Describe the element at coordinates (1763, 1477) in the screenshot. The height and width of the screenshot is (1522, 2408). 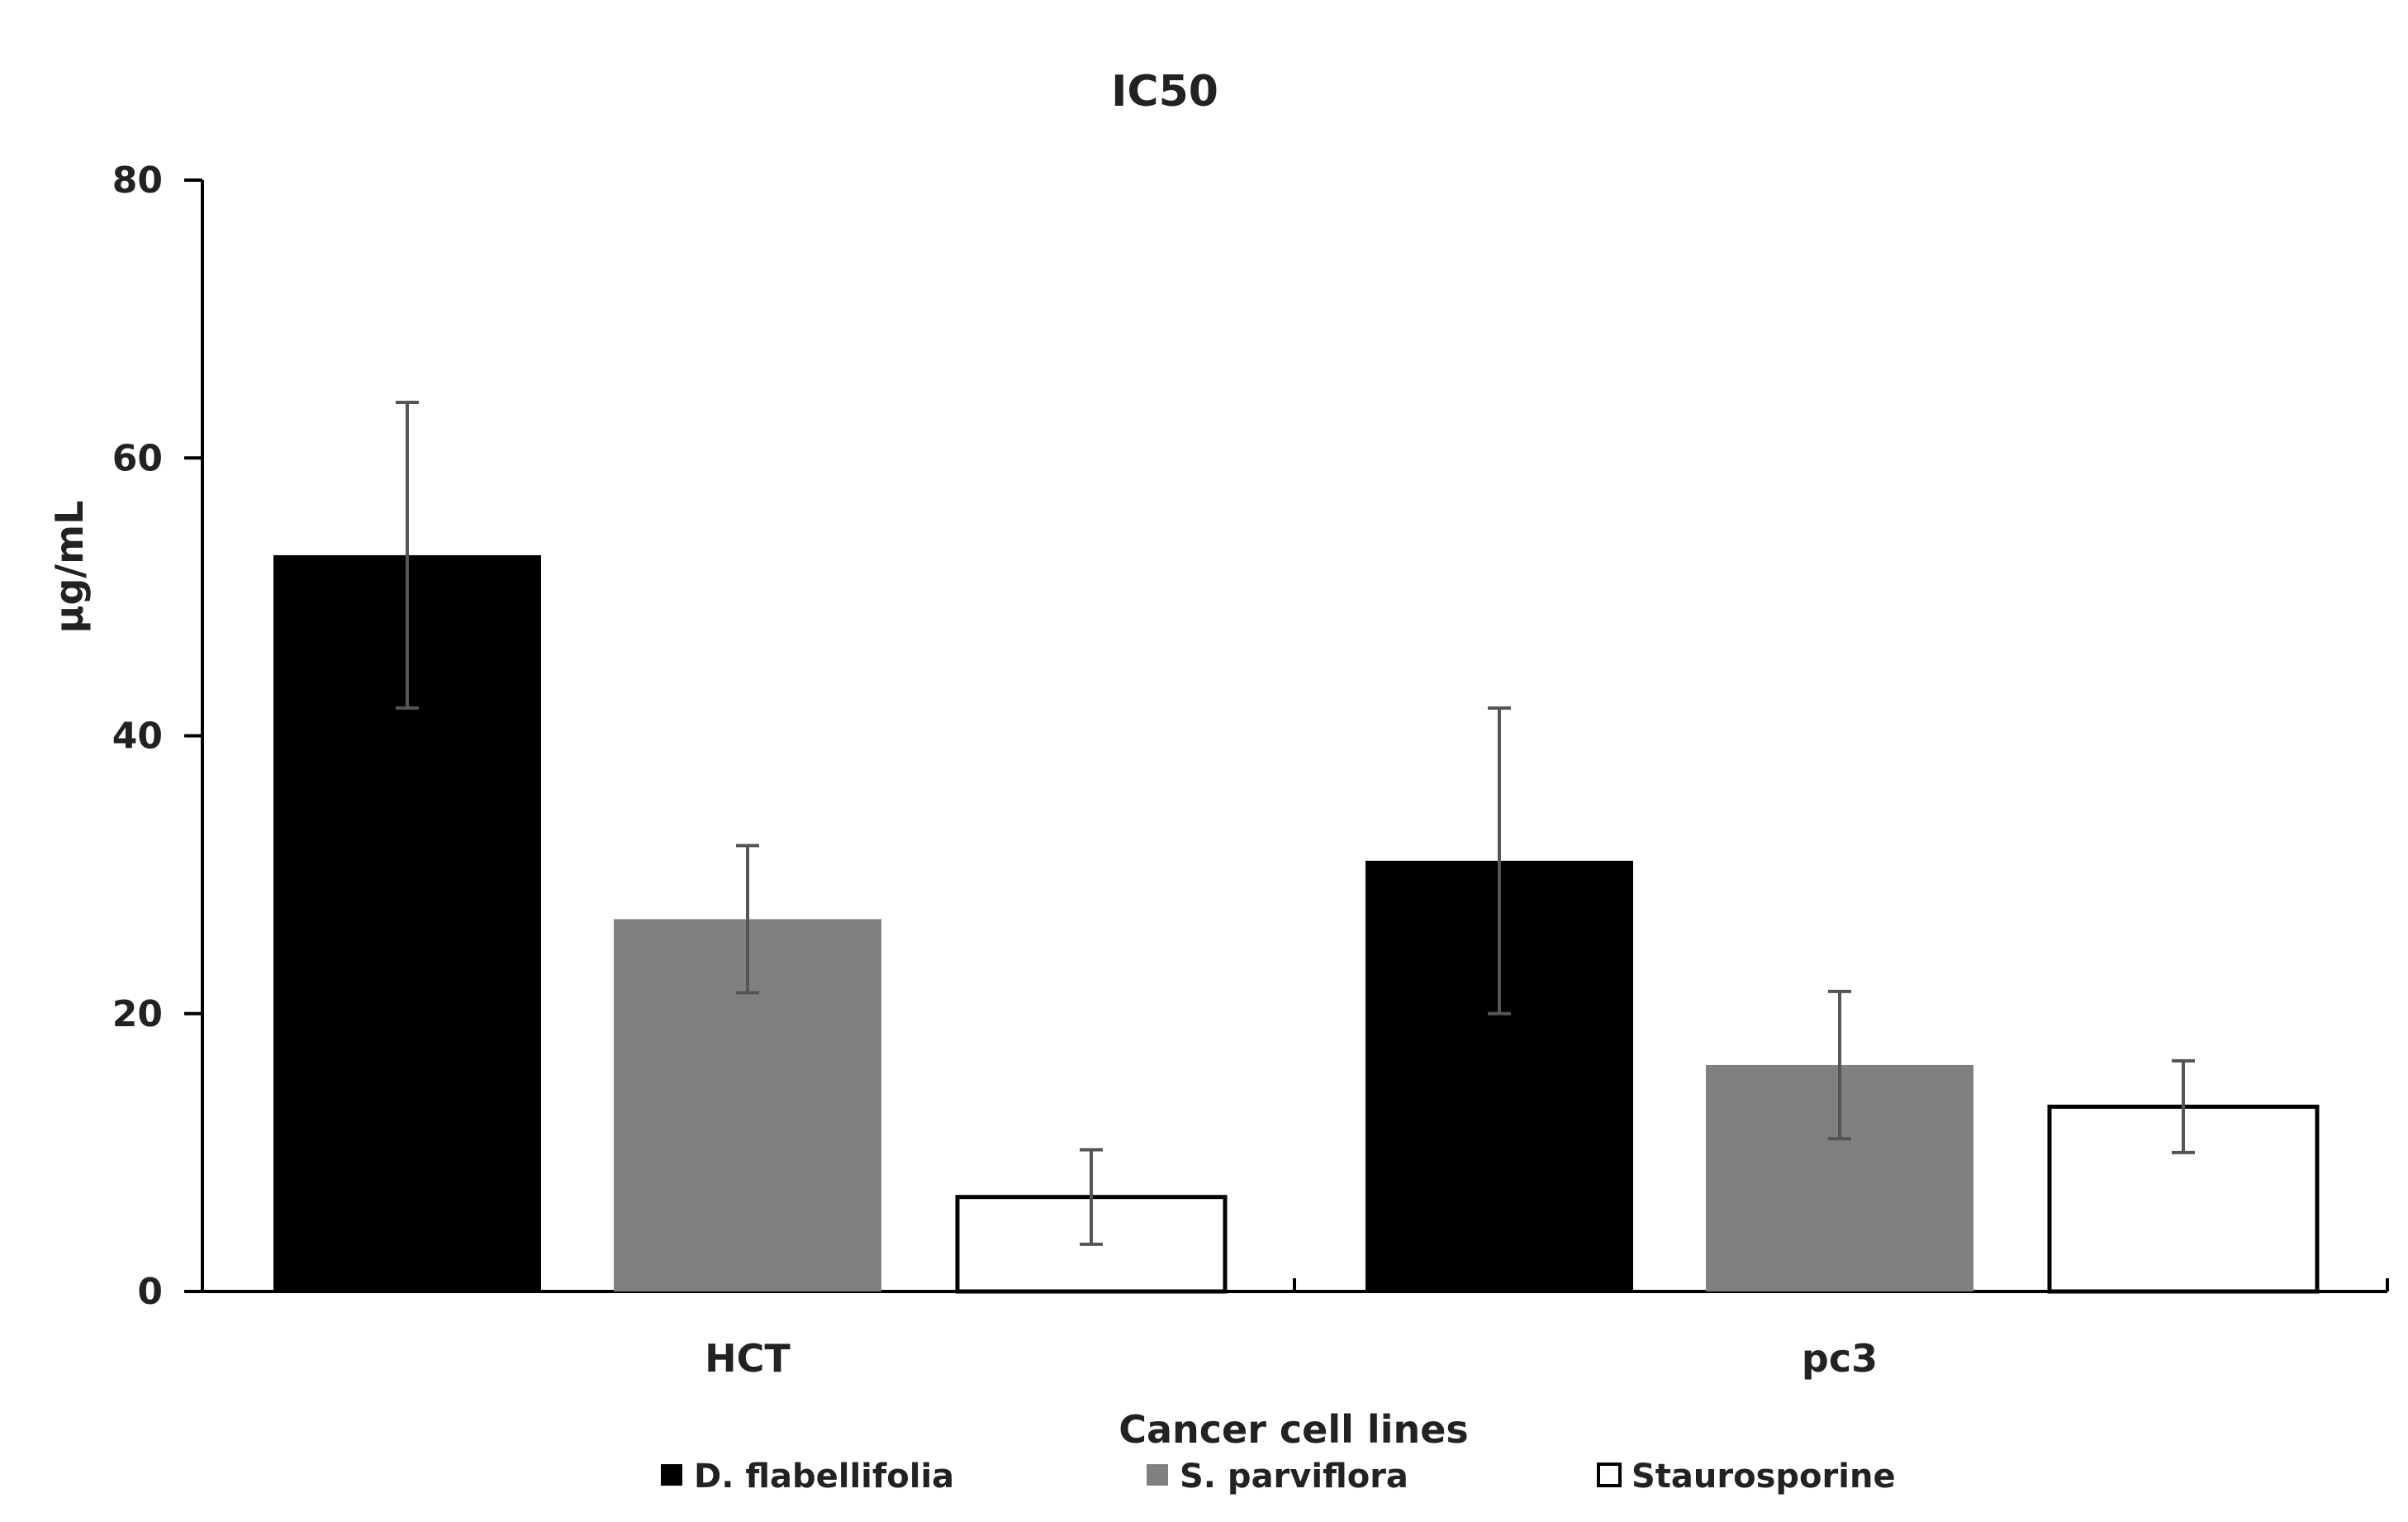
I see `legend-label-series-3: Staurosporine` at that location.